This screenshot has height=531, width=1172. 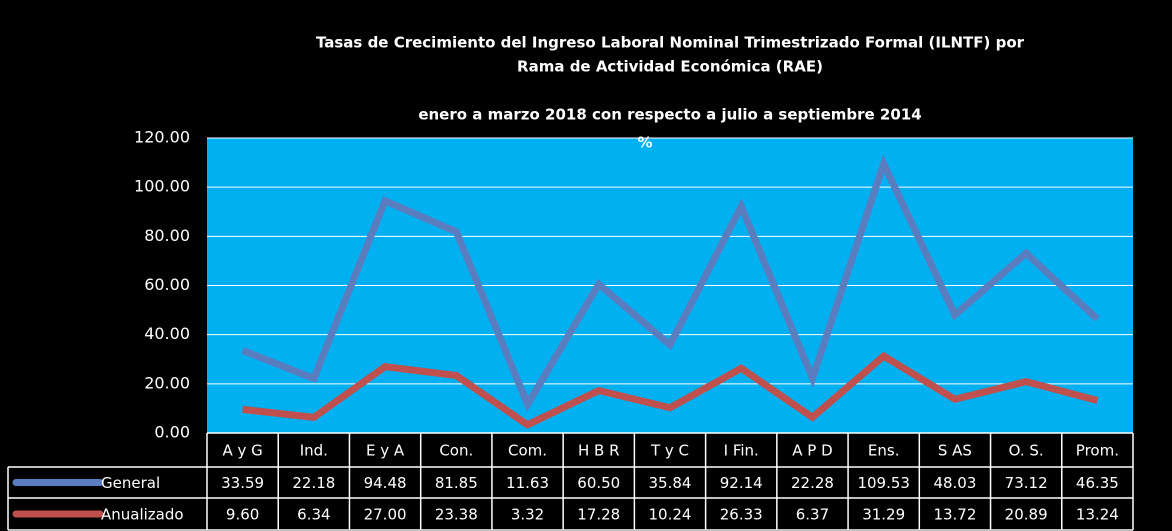 What do you see at coordinates (242, 451) in the screenshot?
I see `x-tick-label: A y G` at bounding box center [242, 451].